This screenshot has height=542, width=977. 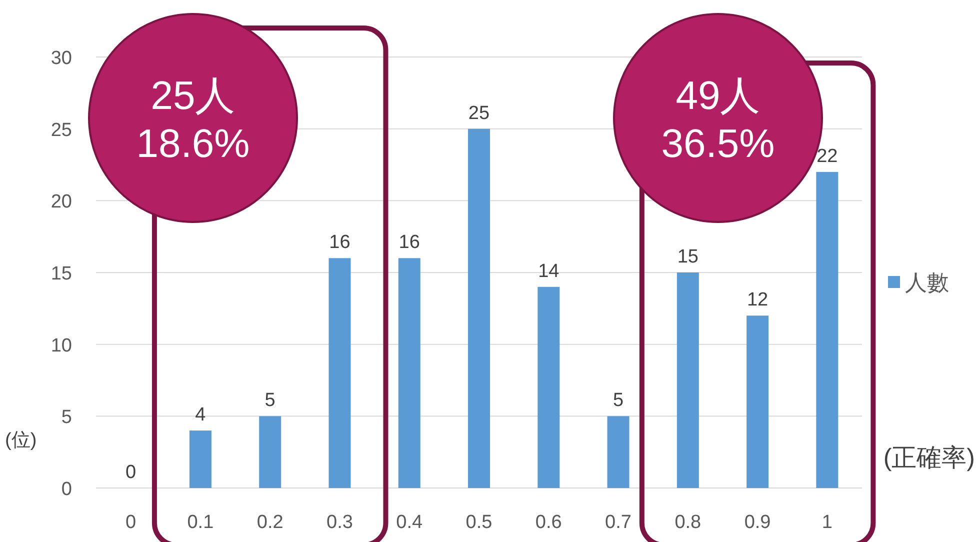 I want to click on x-tick-label: 0.3, so click(x=339, y=522).